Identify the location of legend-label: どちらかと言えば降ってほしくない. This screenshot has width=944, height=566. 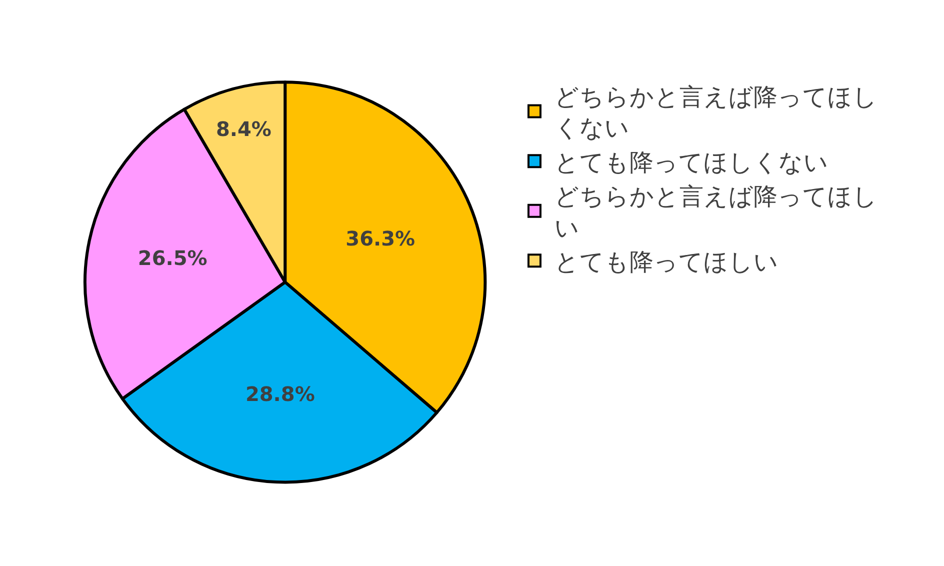
(716, 112).